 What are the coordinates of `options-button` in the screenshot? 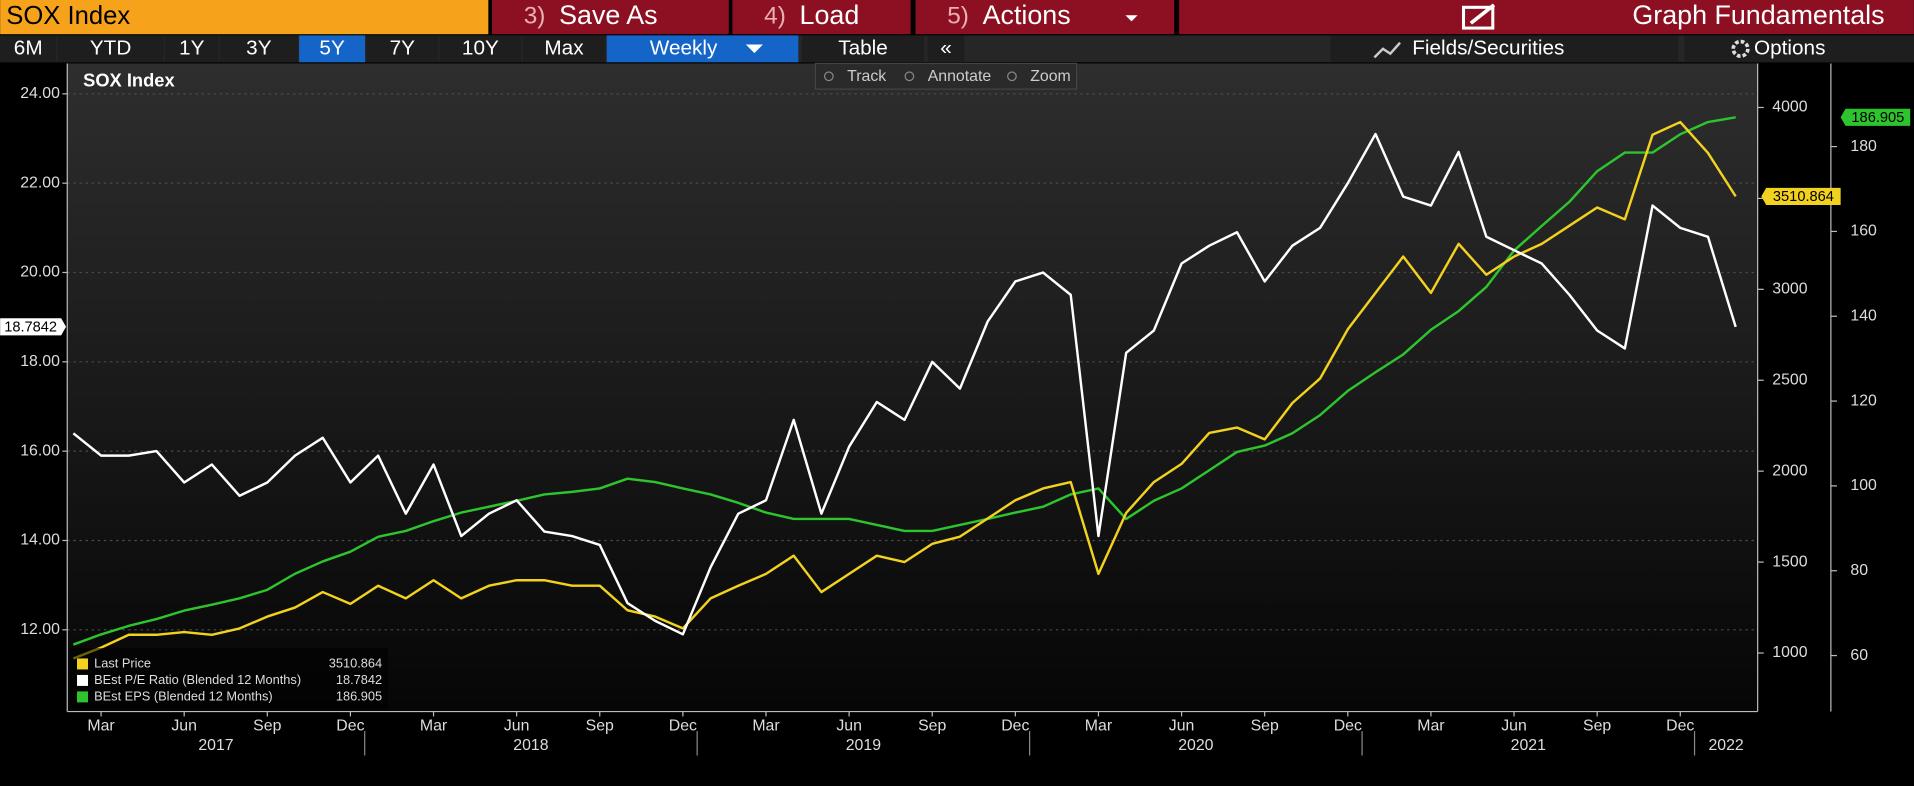 It's located at (1799, 49).